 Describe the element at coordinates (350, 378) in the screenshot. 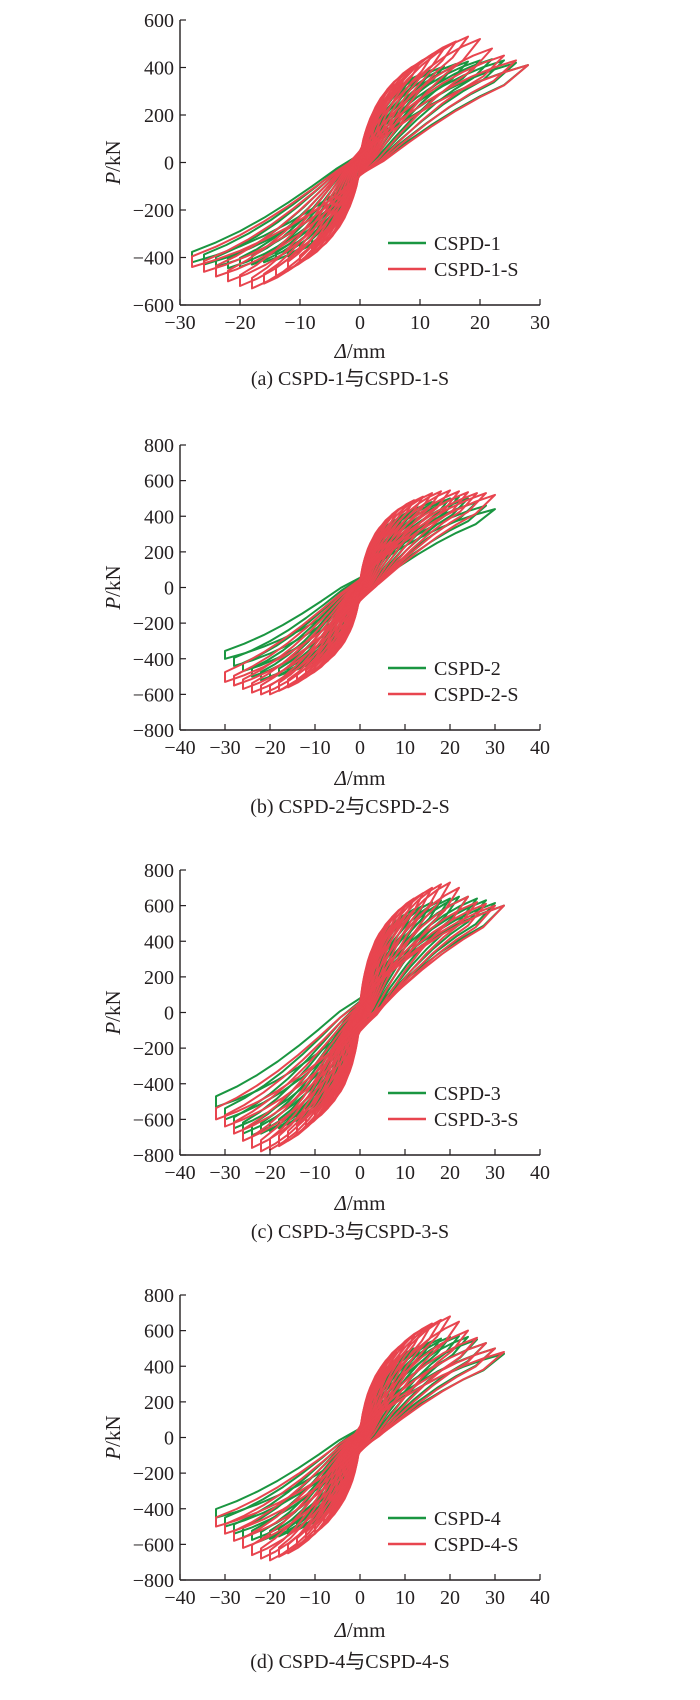

I see `chart-caption: (a) CSPD-1与CSPD-1-S` at that location.